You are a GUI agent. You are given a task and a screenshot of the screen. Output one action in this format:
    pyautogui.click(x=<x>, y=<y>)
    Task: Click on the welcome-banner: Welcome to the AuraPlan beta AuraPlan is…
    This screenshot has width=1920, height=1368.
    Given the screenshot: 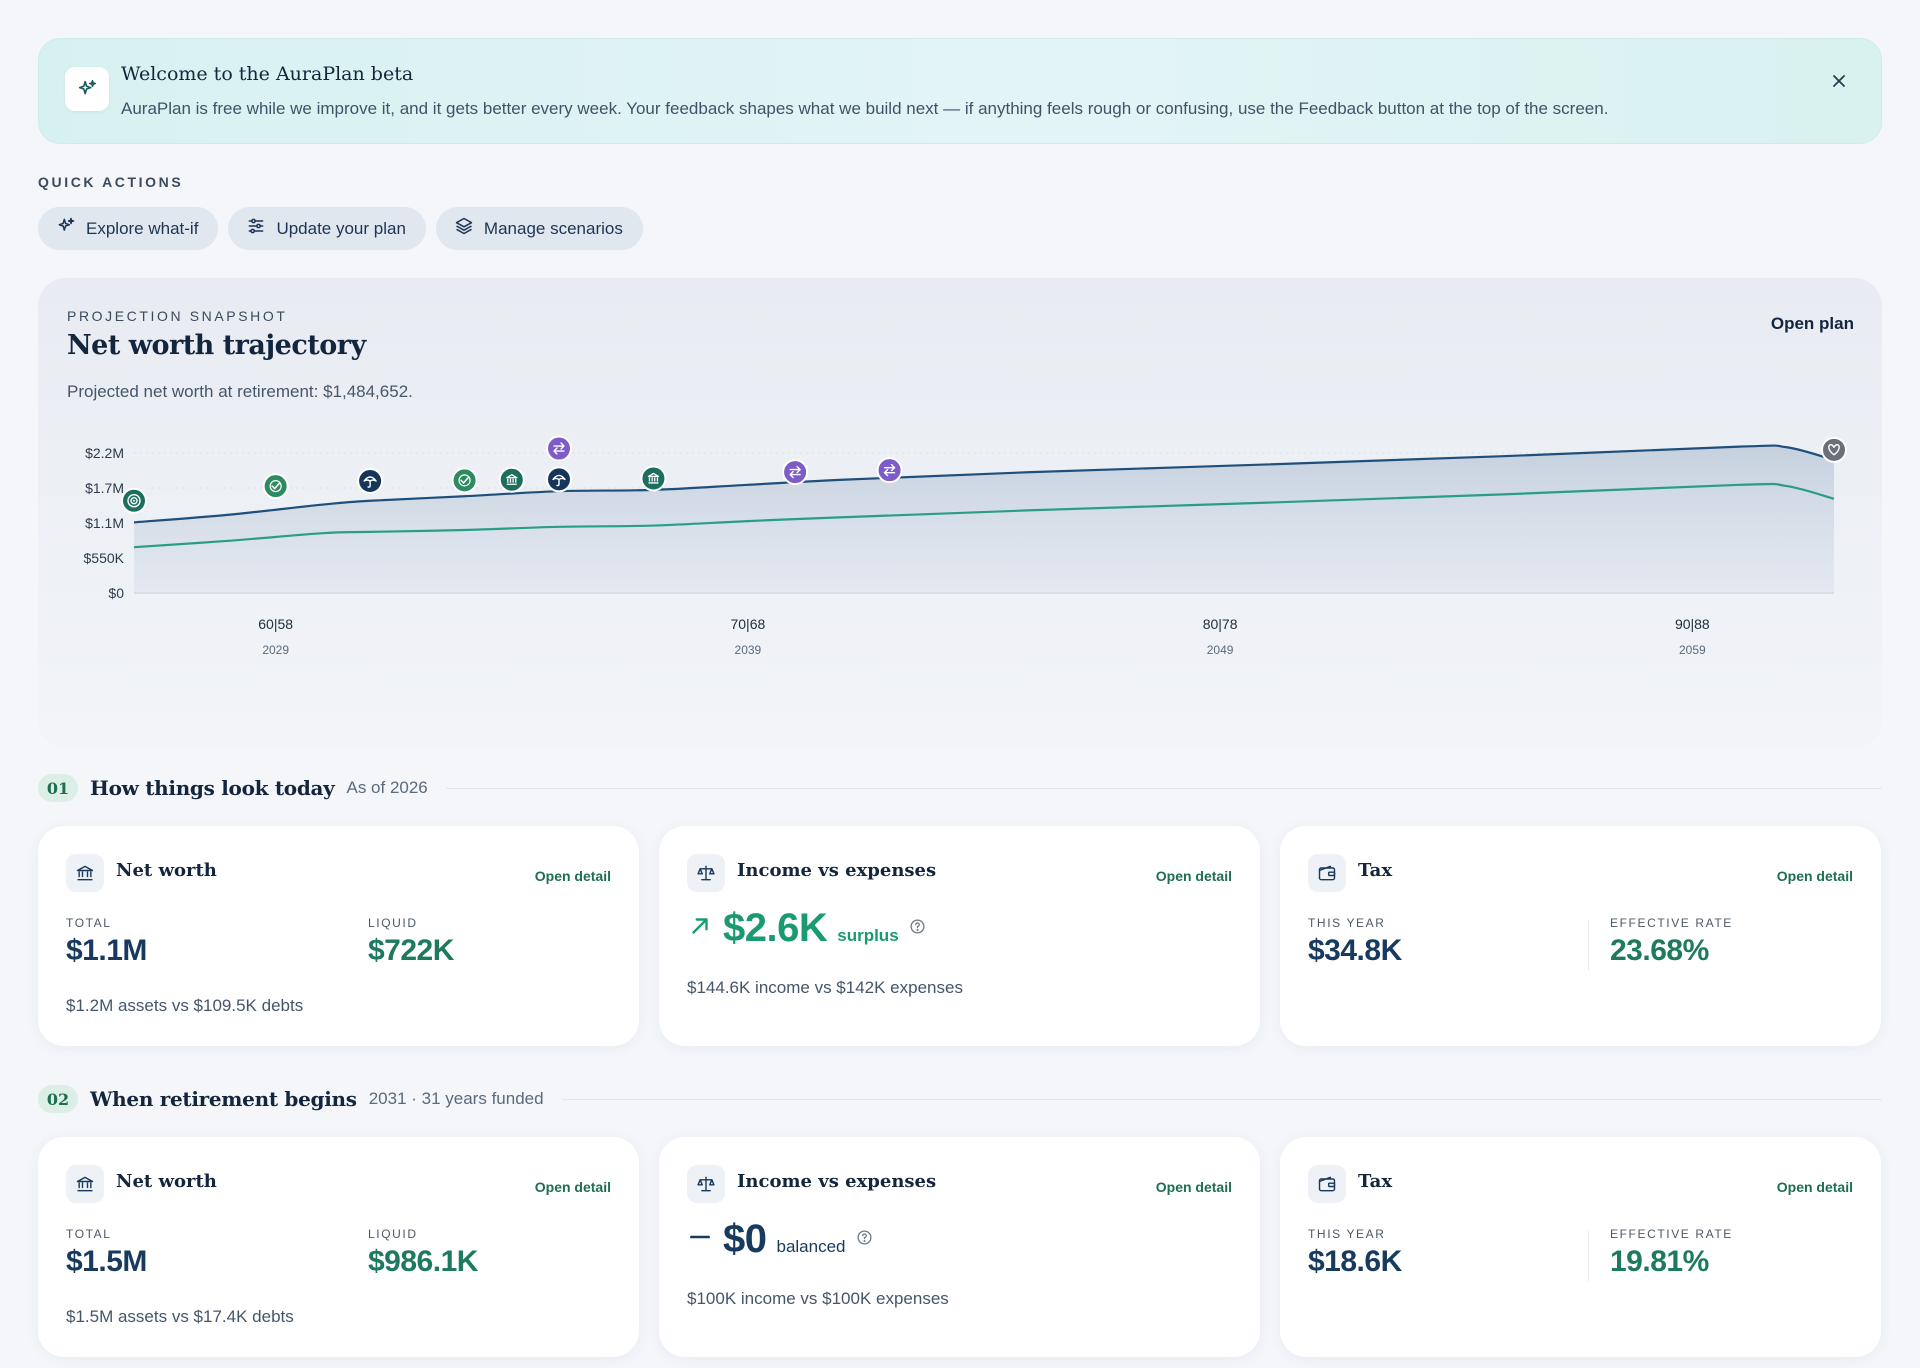 What is the action you would take?
    pyautogui.click(x=960, y=91)
    